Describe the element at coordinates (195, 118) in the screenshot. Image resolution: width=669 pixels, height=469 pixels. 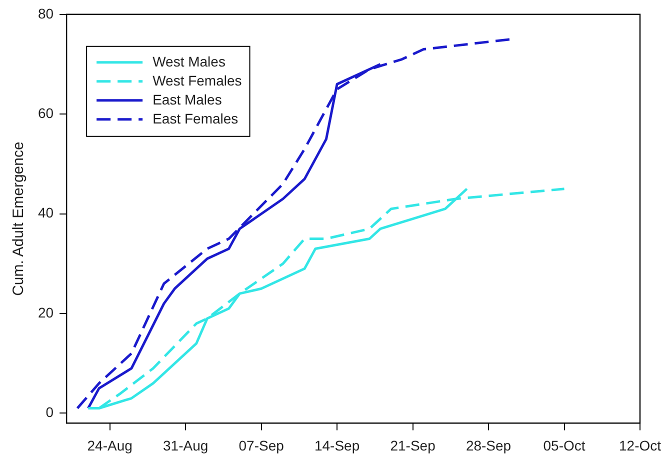
I see `legend-label: East Females` at that location.